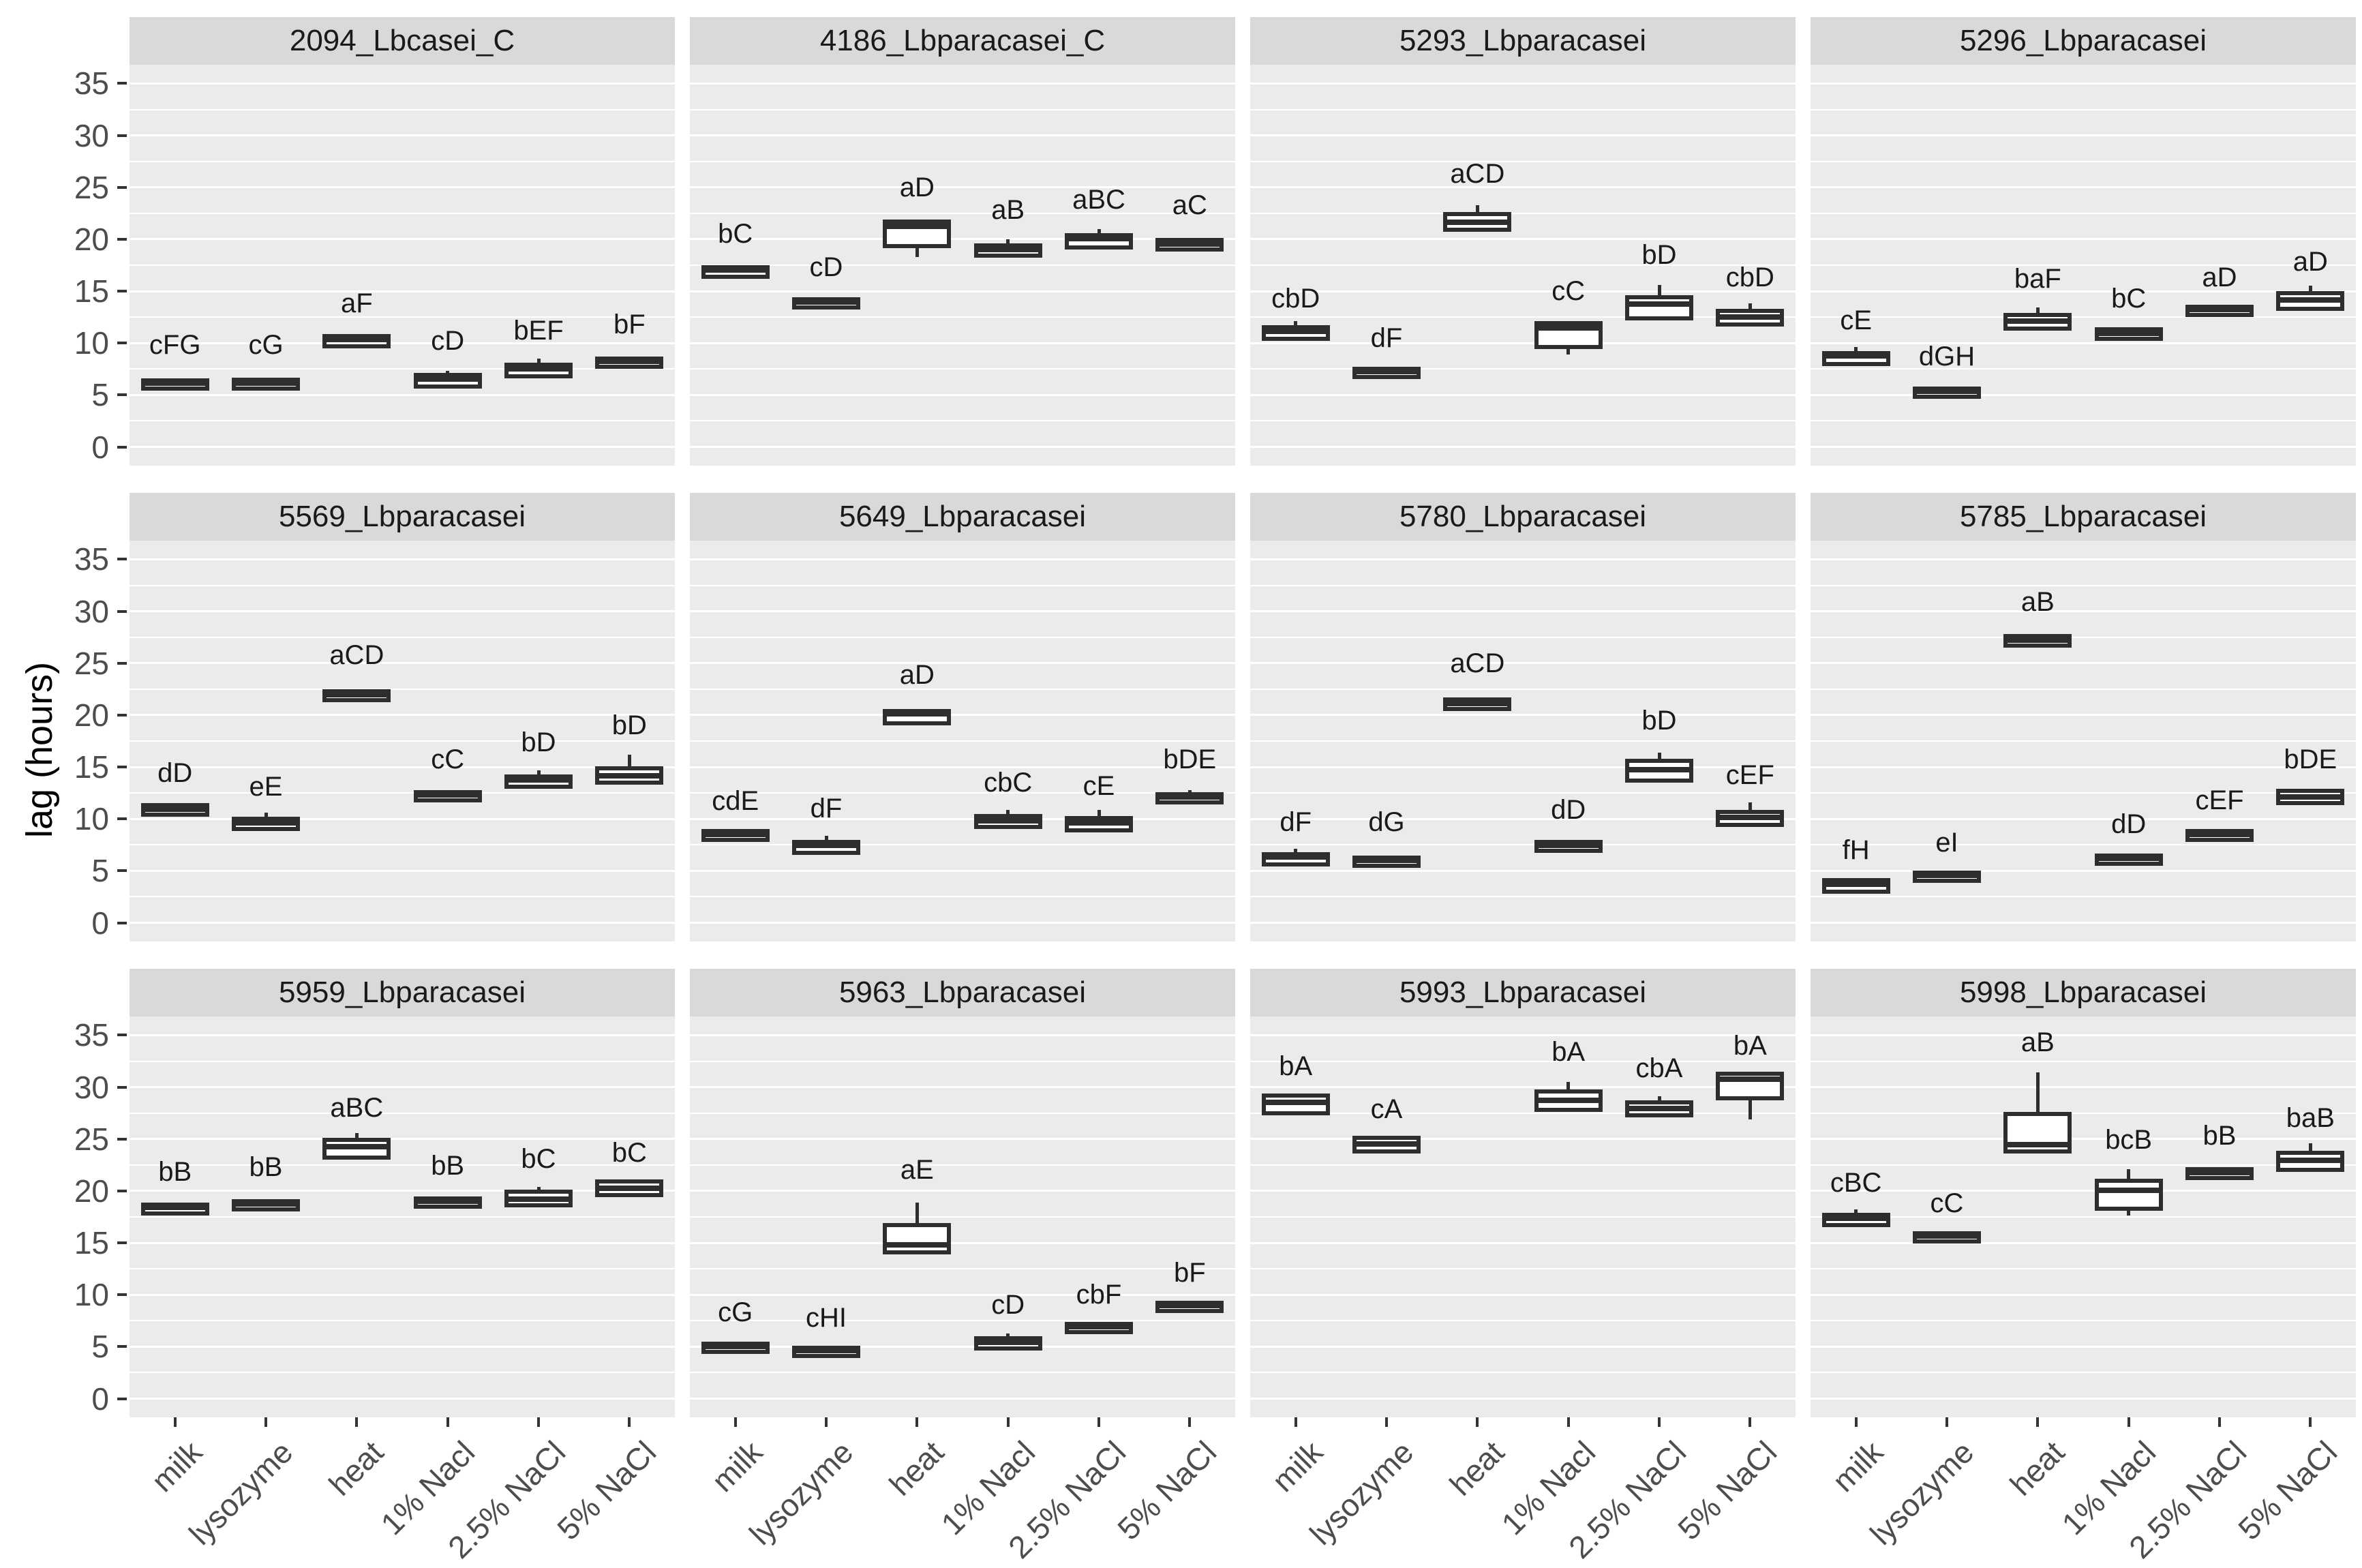 This screenshot has height=1568, width=2362. What do you see at coordinates (2037, 1108) in the screenshot?
I see `whisker-line` at bounding box center [2037, 1108].